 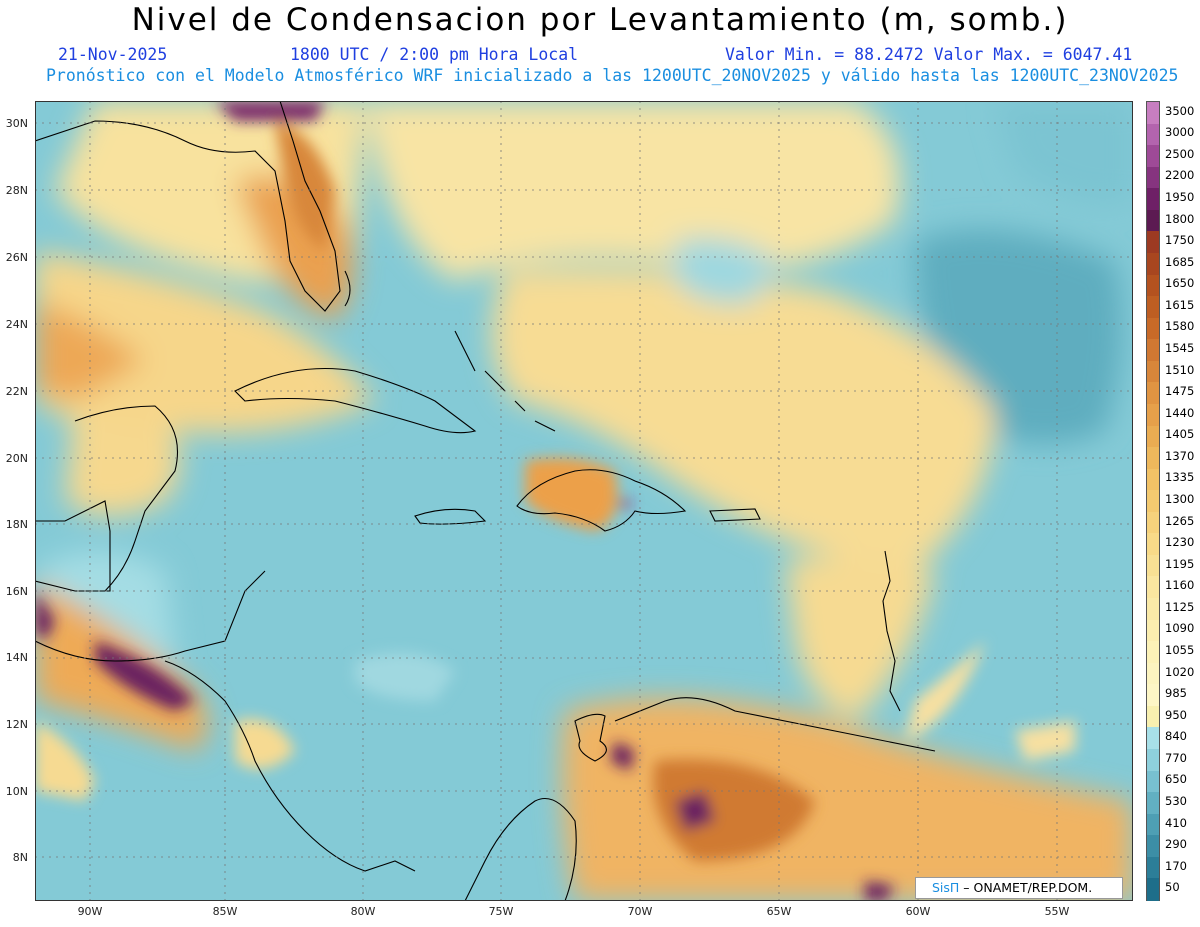 What do you see at coordinates (1172, 887) in the screenshot?
I see `legend-level-label: 50` at bounding box center [1172, 887].